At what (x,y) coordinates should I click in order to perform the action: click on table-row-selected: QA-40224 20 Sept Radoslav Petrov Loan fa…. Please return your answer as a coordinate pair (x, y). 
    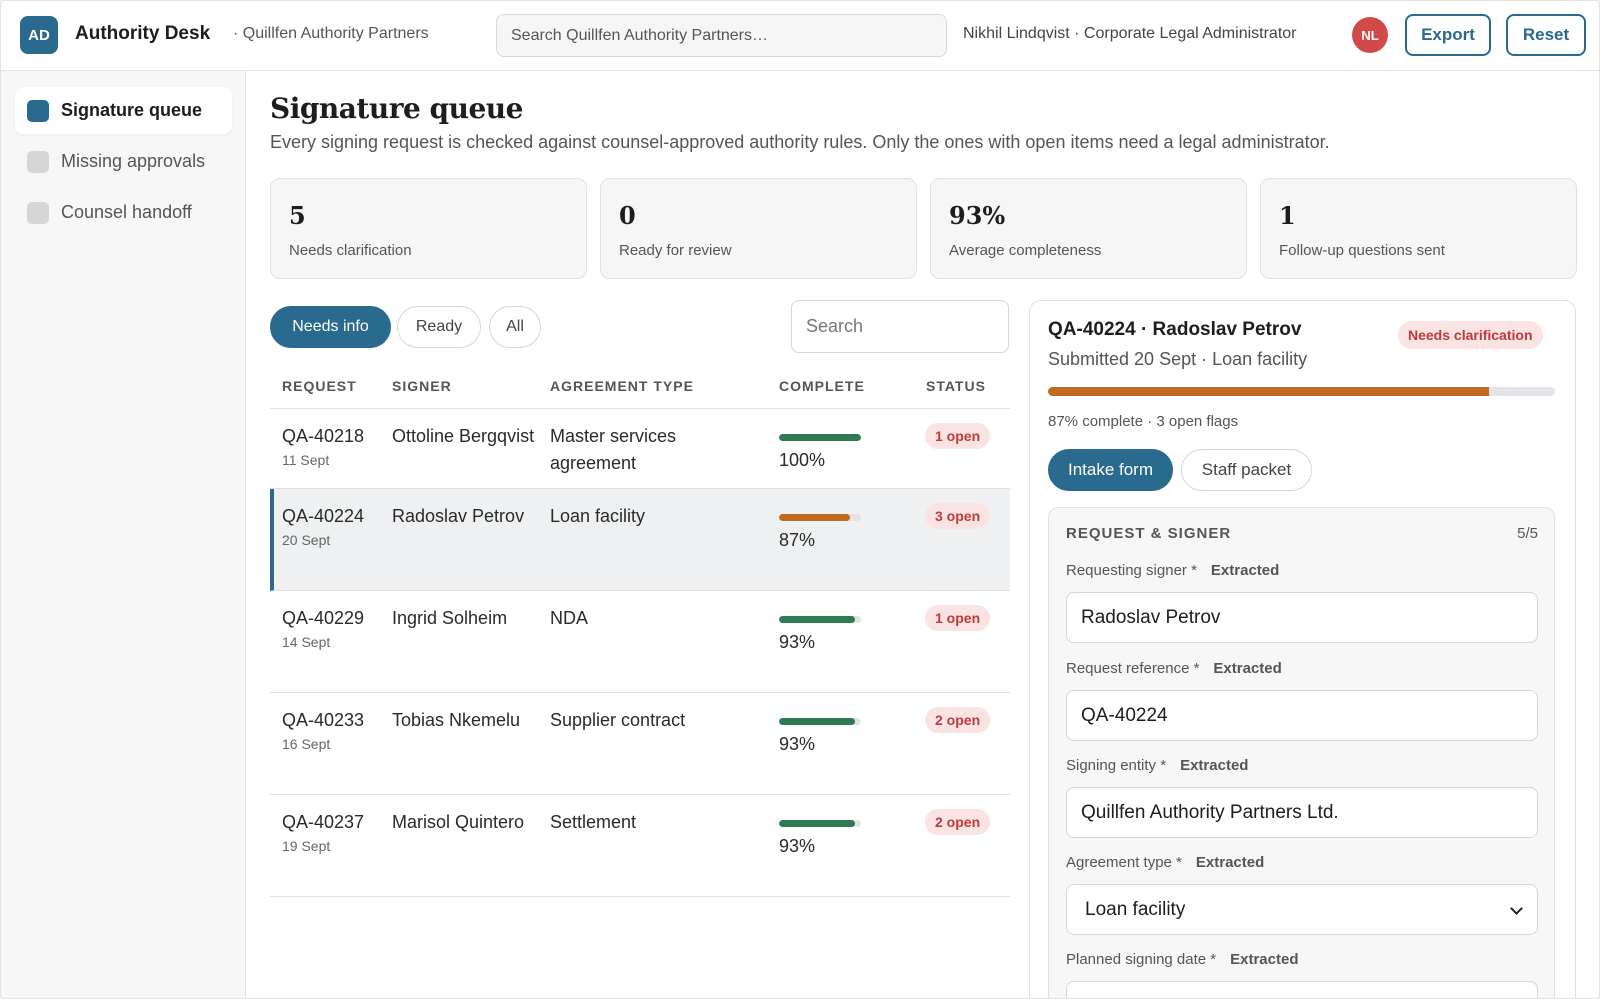
    Looking at the image, I should click on (640, 540).